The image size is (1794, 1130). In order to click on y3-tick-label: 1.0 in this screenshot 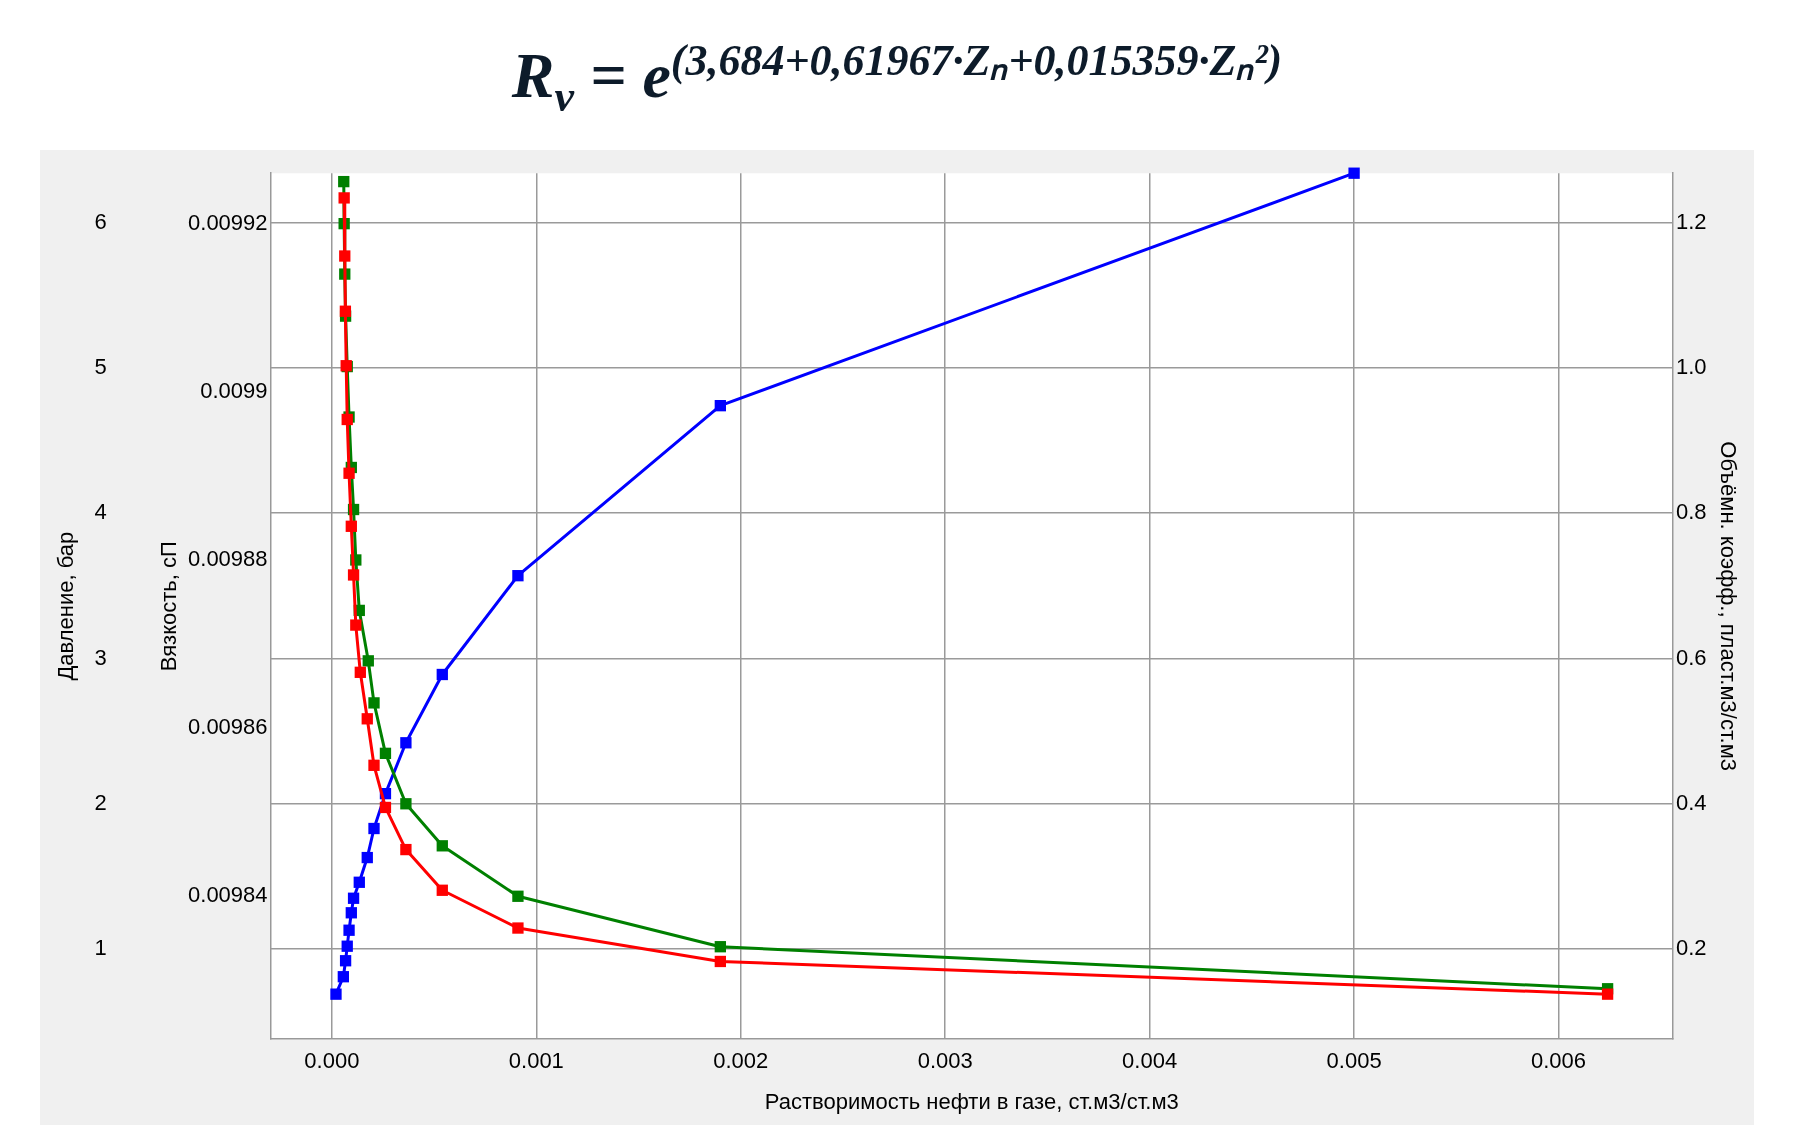, I will do `click(1691, 366)`.